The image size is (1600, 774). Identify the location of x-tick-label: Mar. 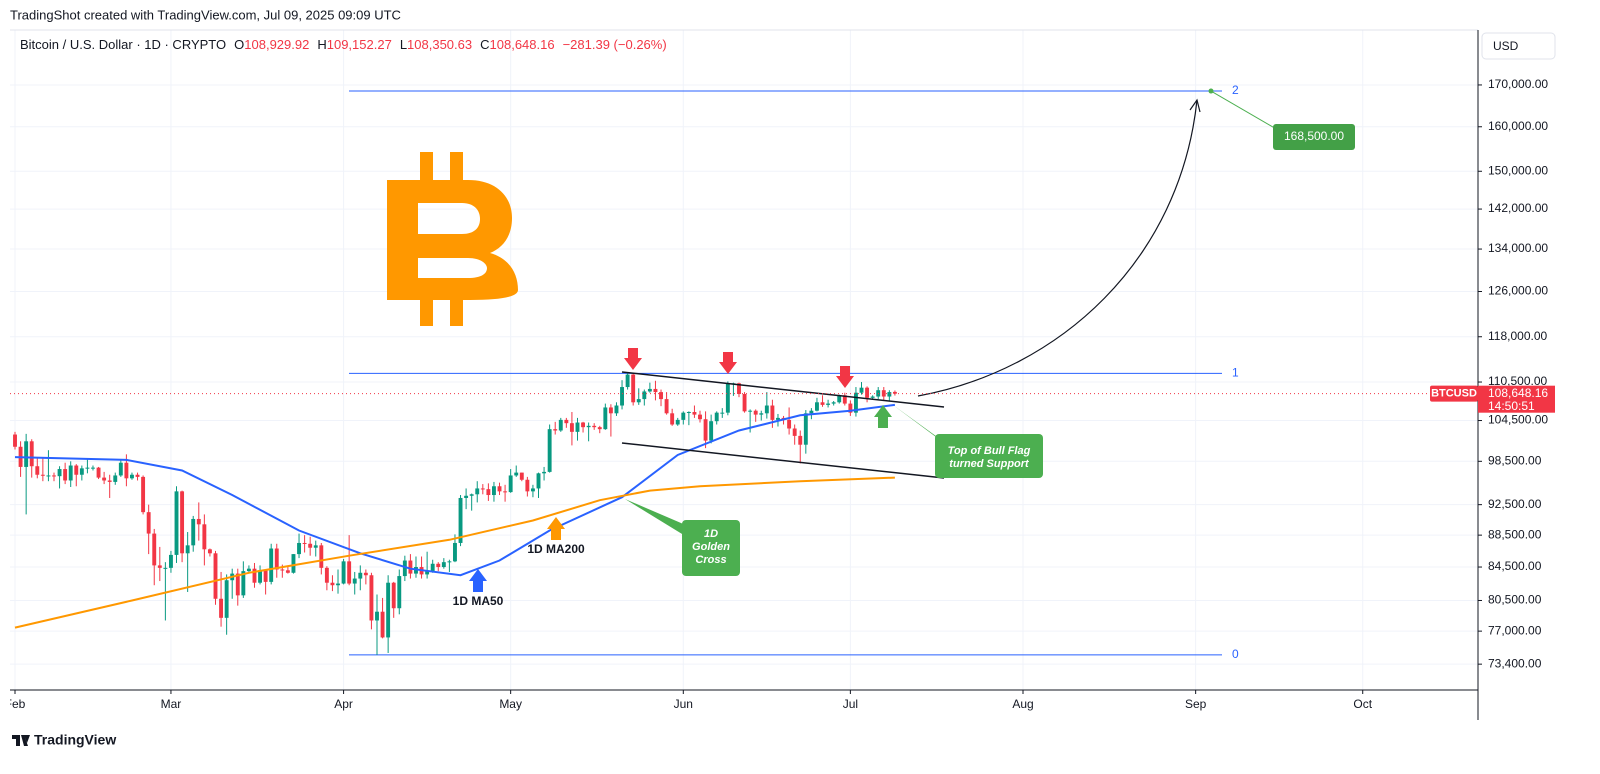
(171, 704).